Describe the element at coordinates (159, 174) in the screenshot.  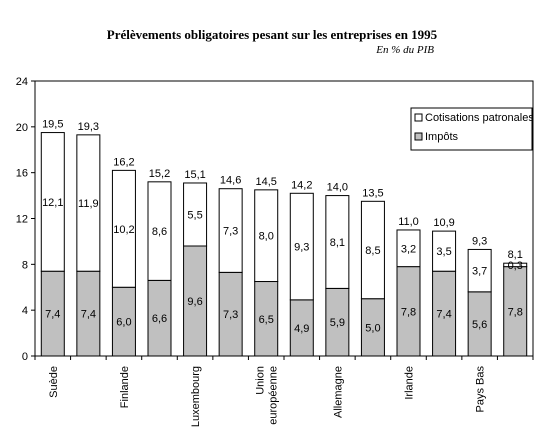
I see `data-label-total: 15,2` at that location.